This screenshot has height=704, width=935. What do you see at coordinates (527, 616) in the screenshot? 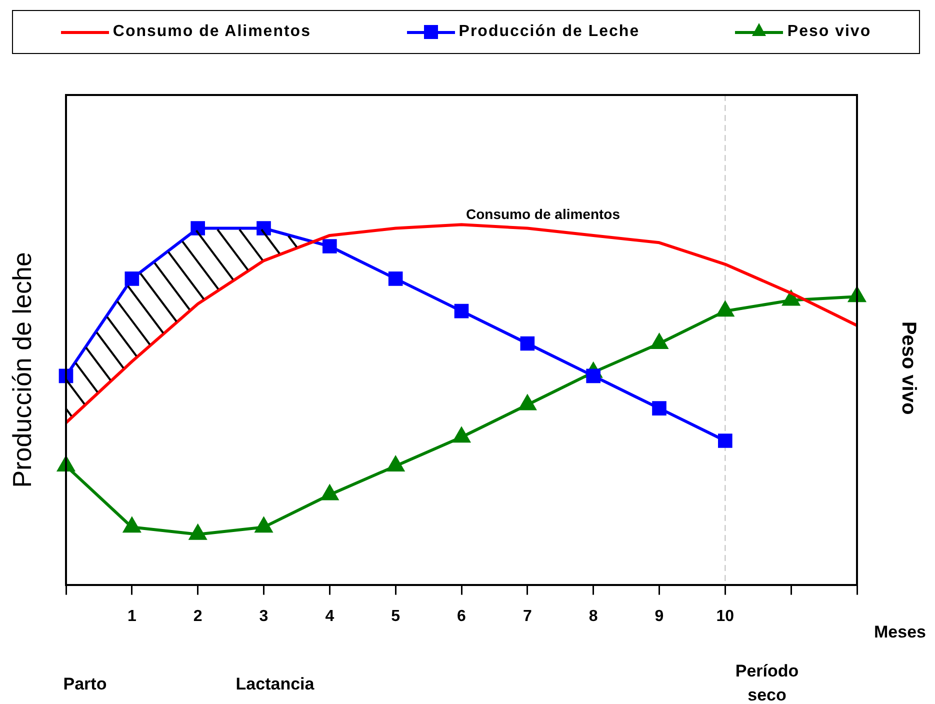
I see `x-tick-label: 7` at bounding box center [527, 616].